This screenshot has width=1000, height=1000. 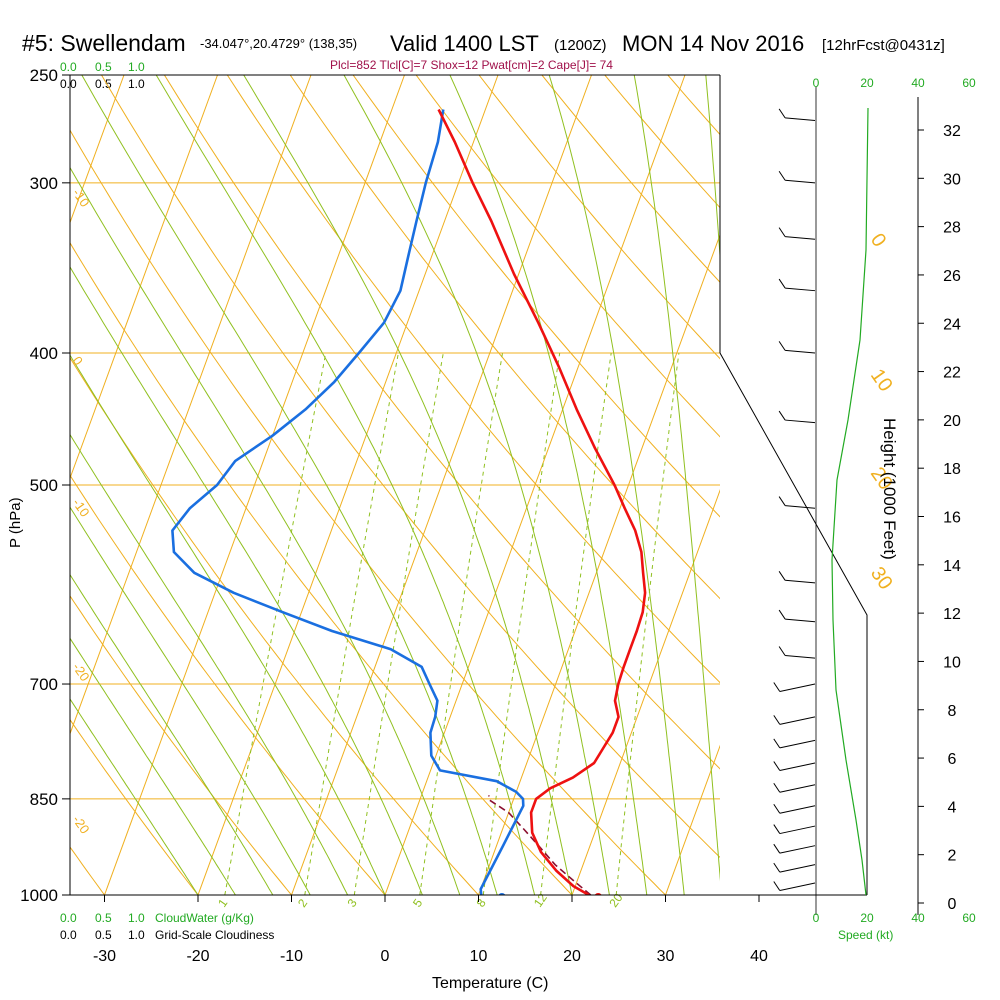 I want to click on pressure-tick-label: 1000, so click(x=39, y=895).